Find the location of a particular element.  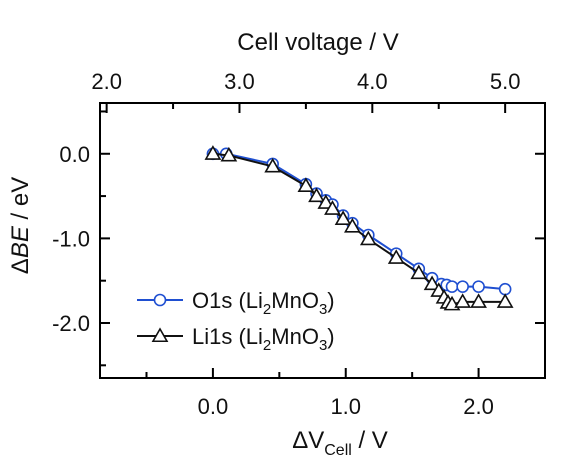

legend-label: O1s (Li2MnO3) is located at coordinates (263, 303).